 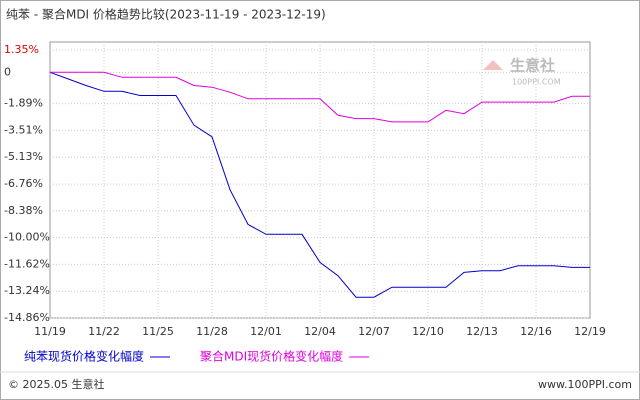 I want to click on legend-label: 纯苯现货价格变化幅度, so click(x=84, y=356).